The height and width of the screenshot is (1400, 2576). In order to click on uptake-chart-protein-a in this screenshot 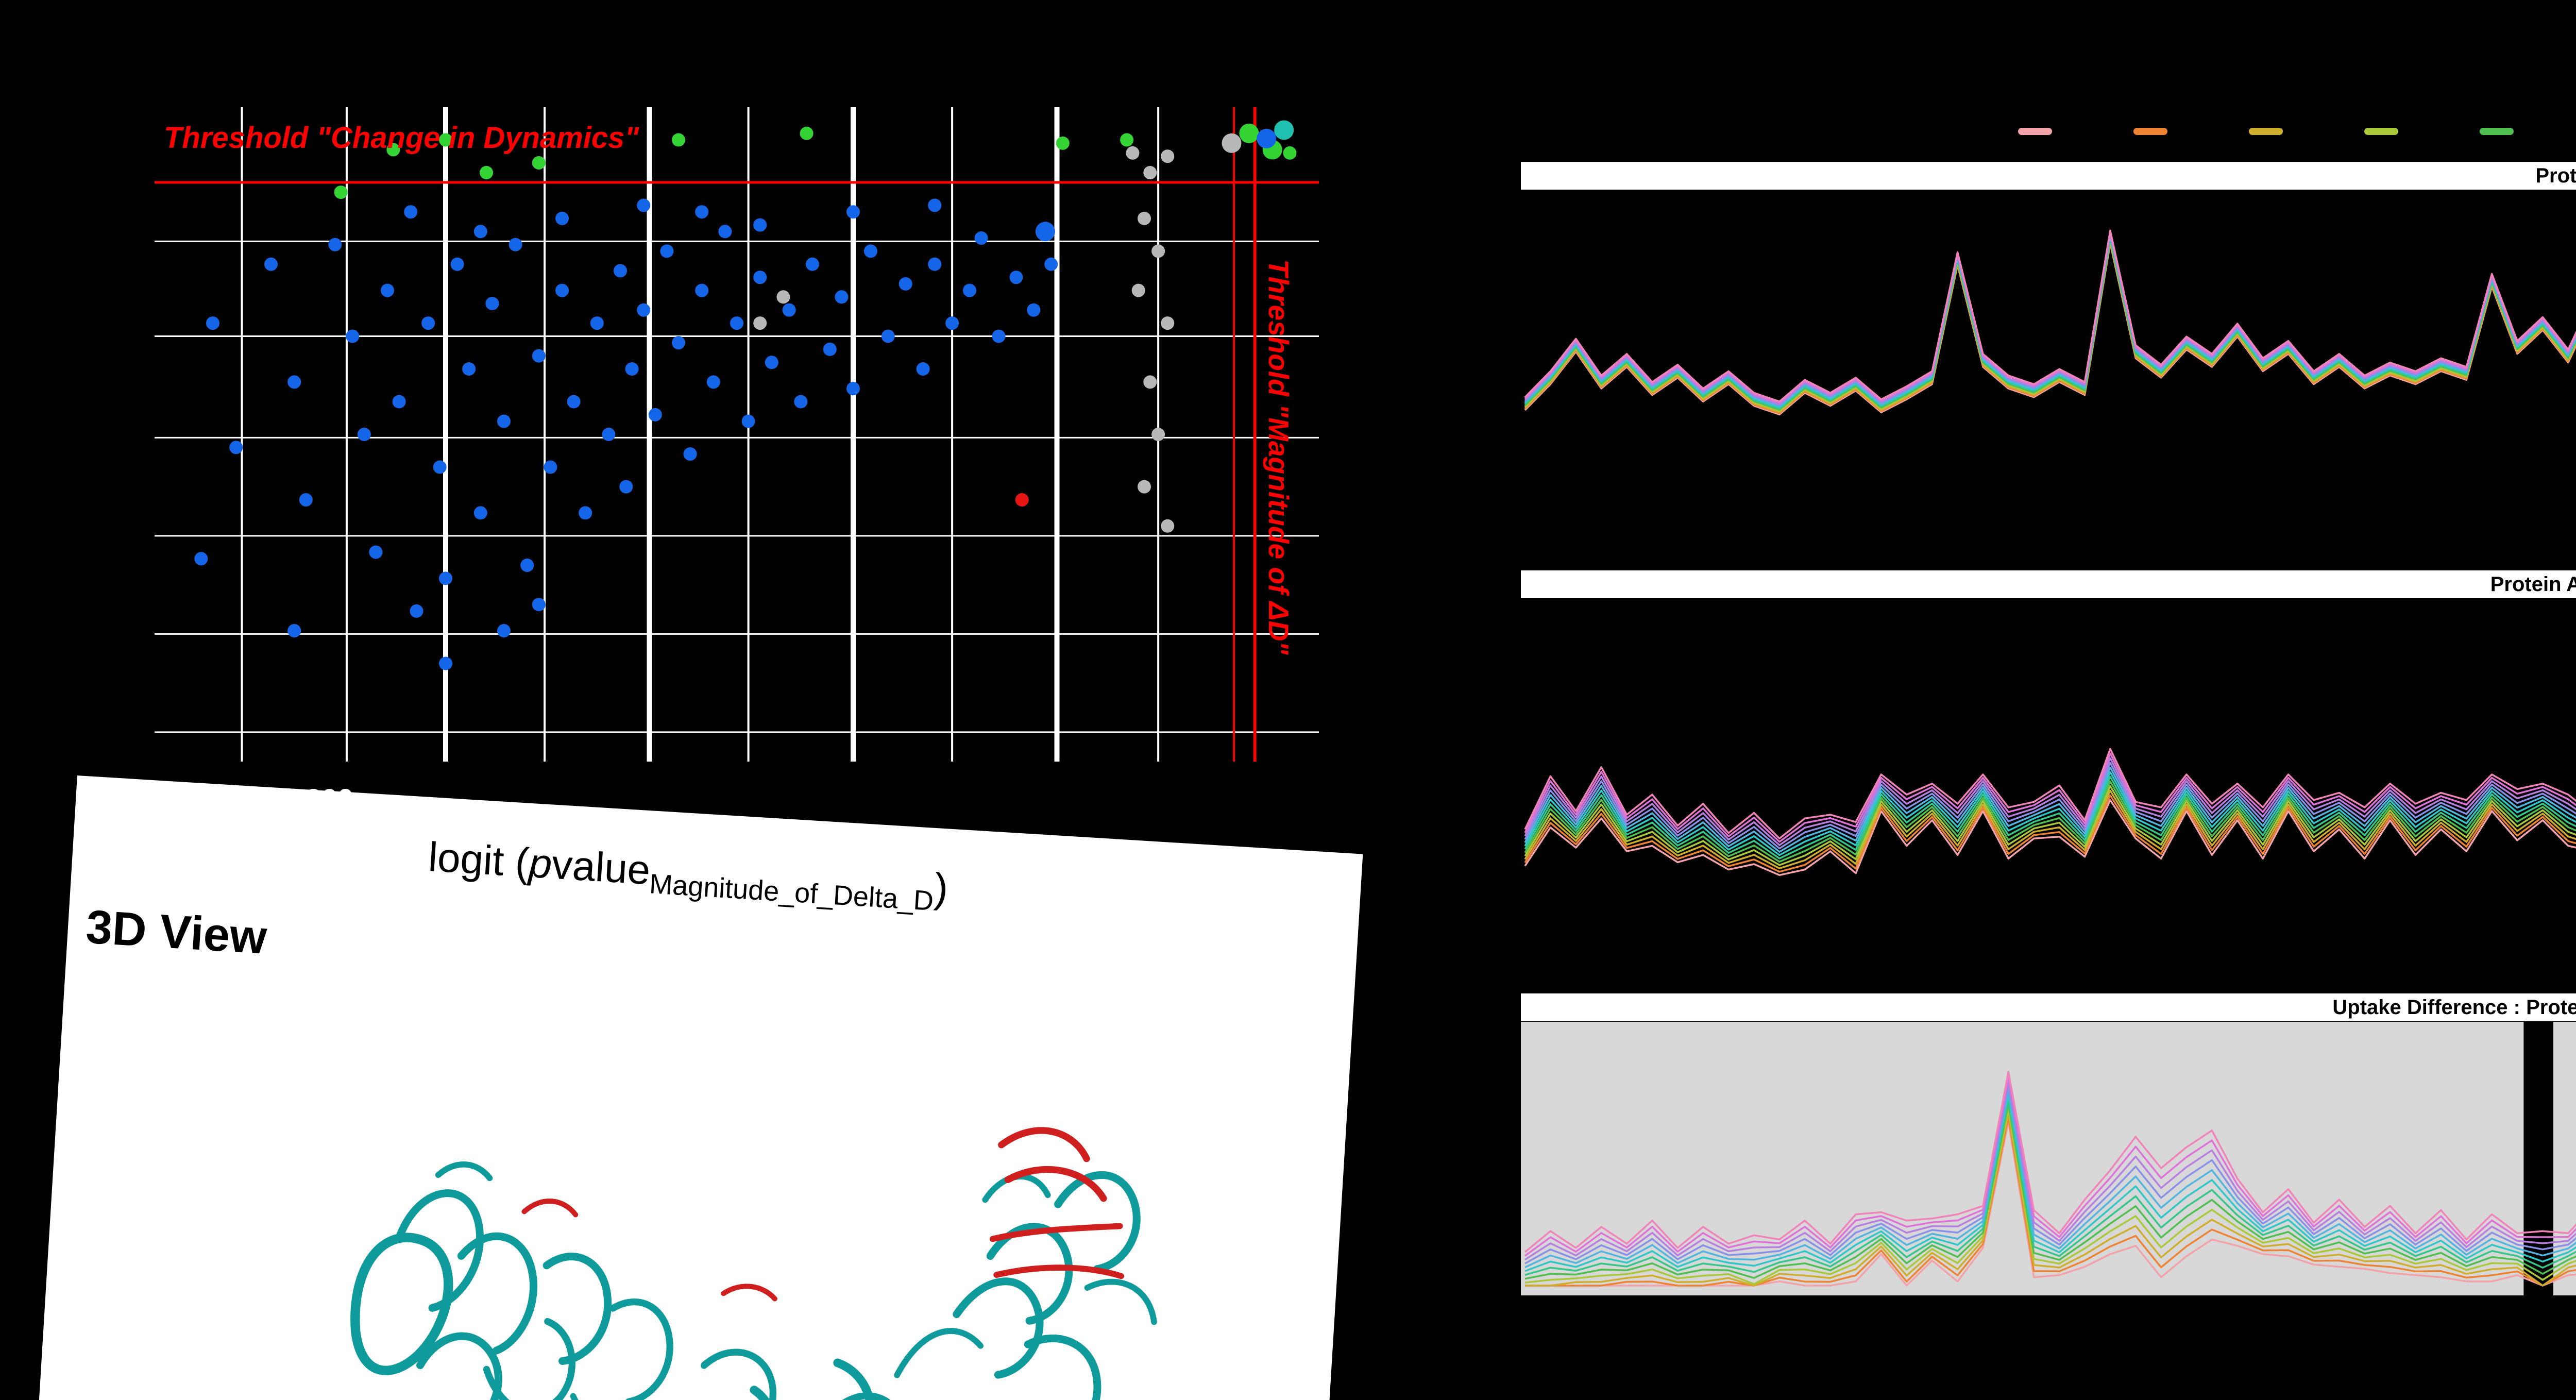, I will do `click(2048, 378)`.